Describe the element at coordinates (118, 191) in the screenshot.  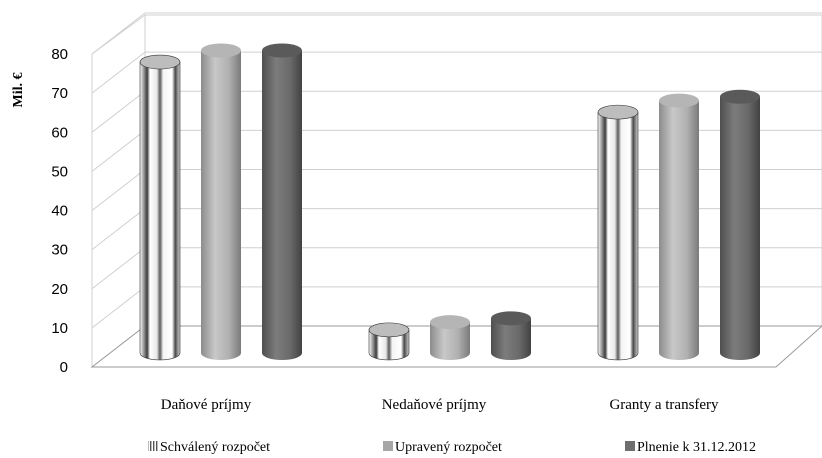
I see `side-wall` at that location.